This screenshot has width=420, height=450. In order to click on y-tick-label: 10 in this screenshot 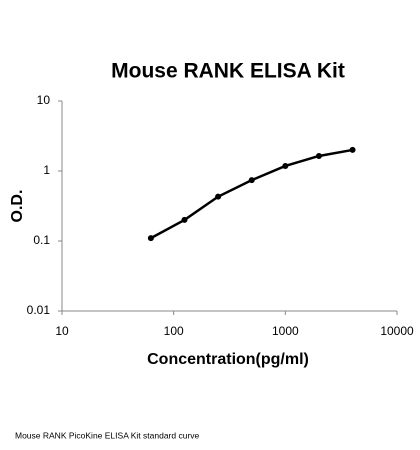, I will do `click(44, 100)`.